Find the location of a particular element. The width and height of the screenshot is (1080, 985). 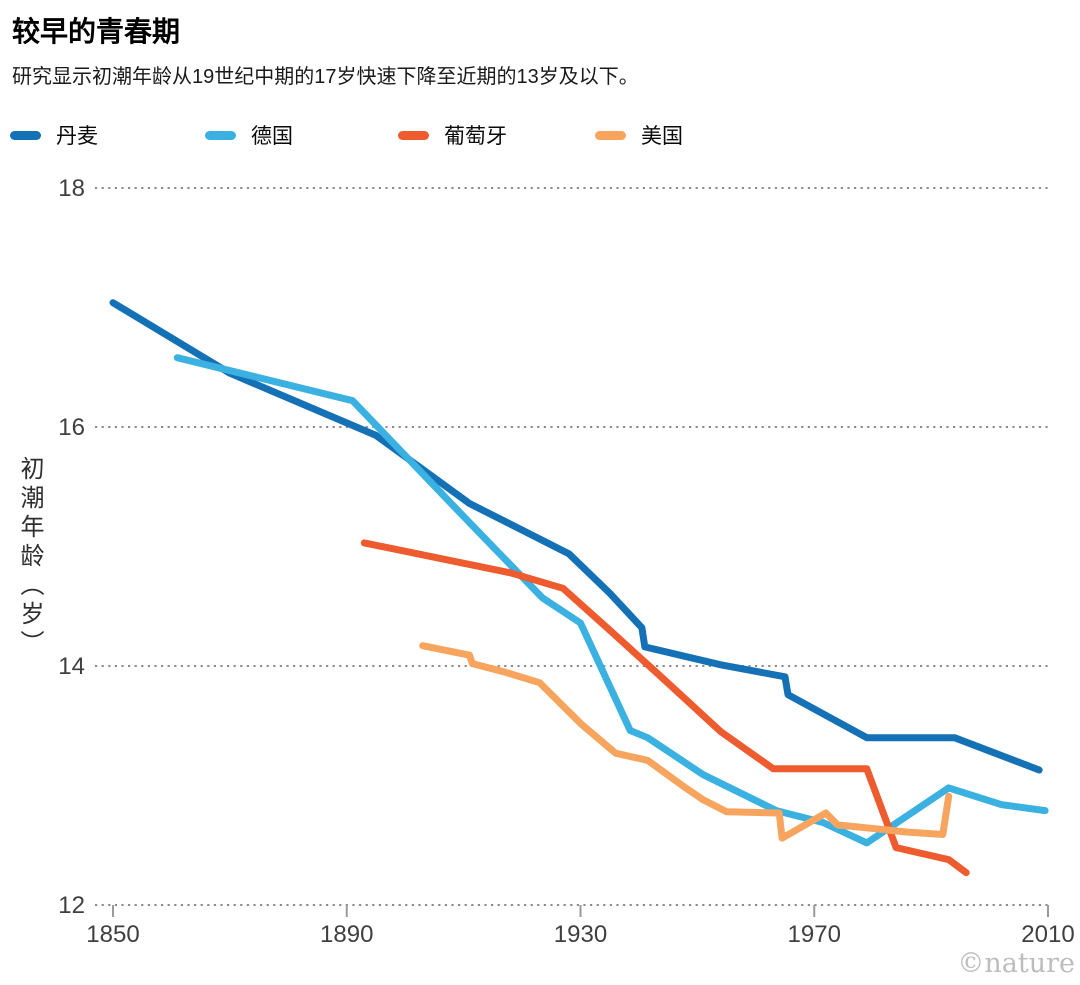

y-tick-label-12: 12 is located at coordinates (71, 905).